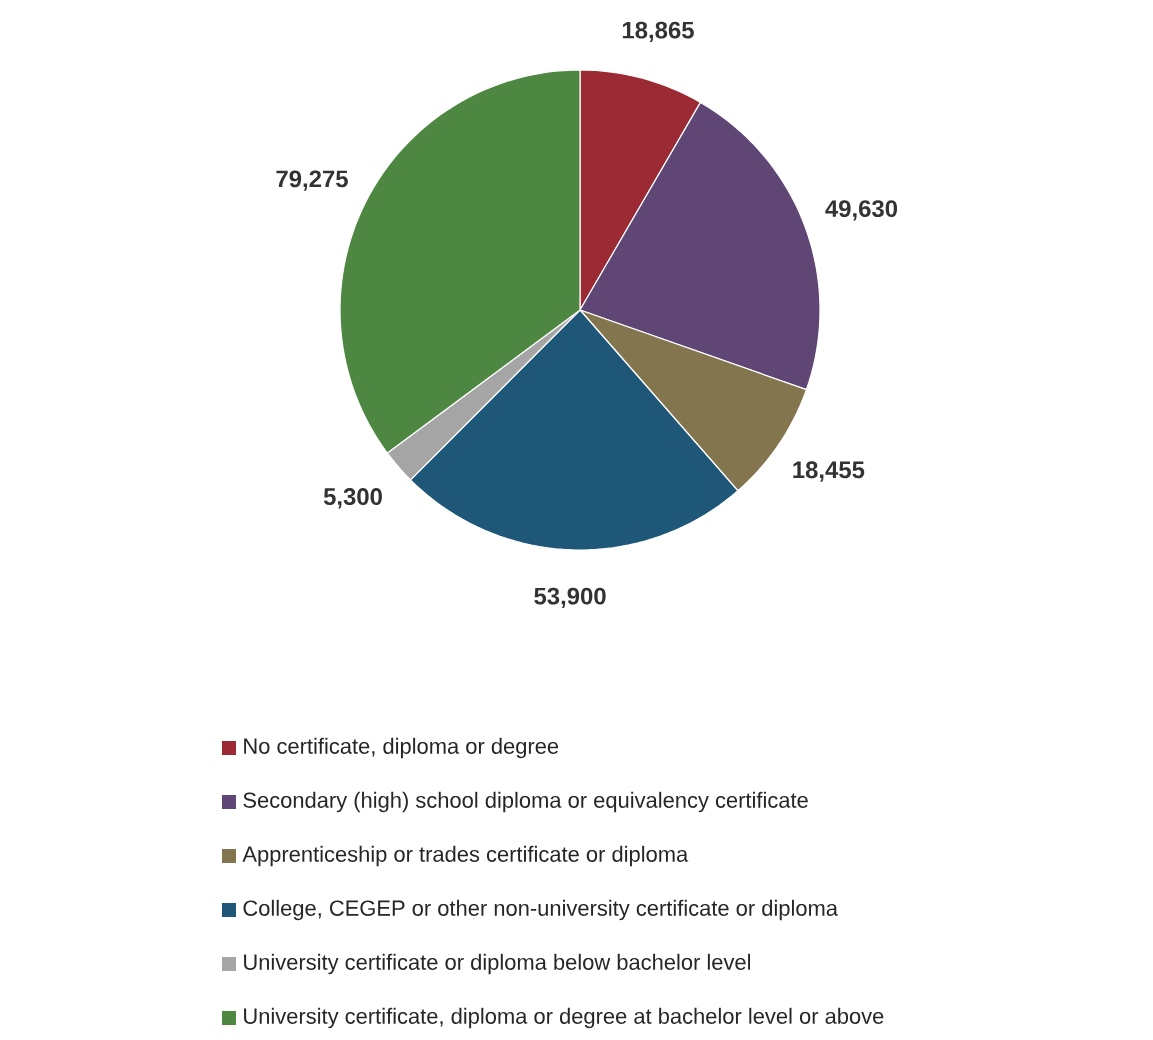 The height and width of the screenshot is (1040, 1153). What do you see at coordinates (401, 748) in the screenshot?
I see `legend-label: No certificate, diploma or degree` at bounding box center [401, 748].